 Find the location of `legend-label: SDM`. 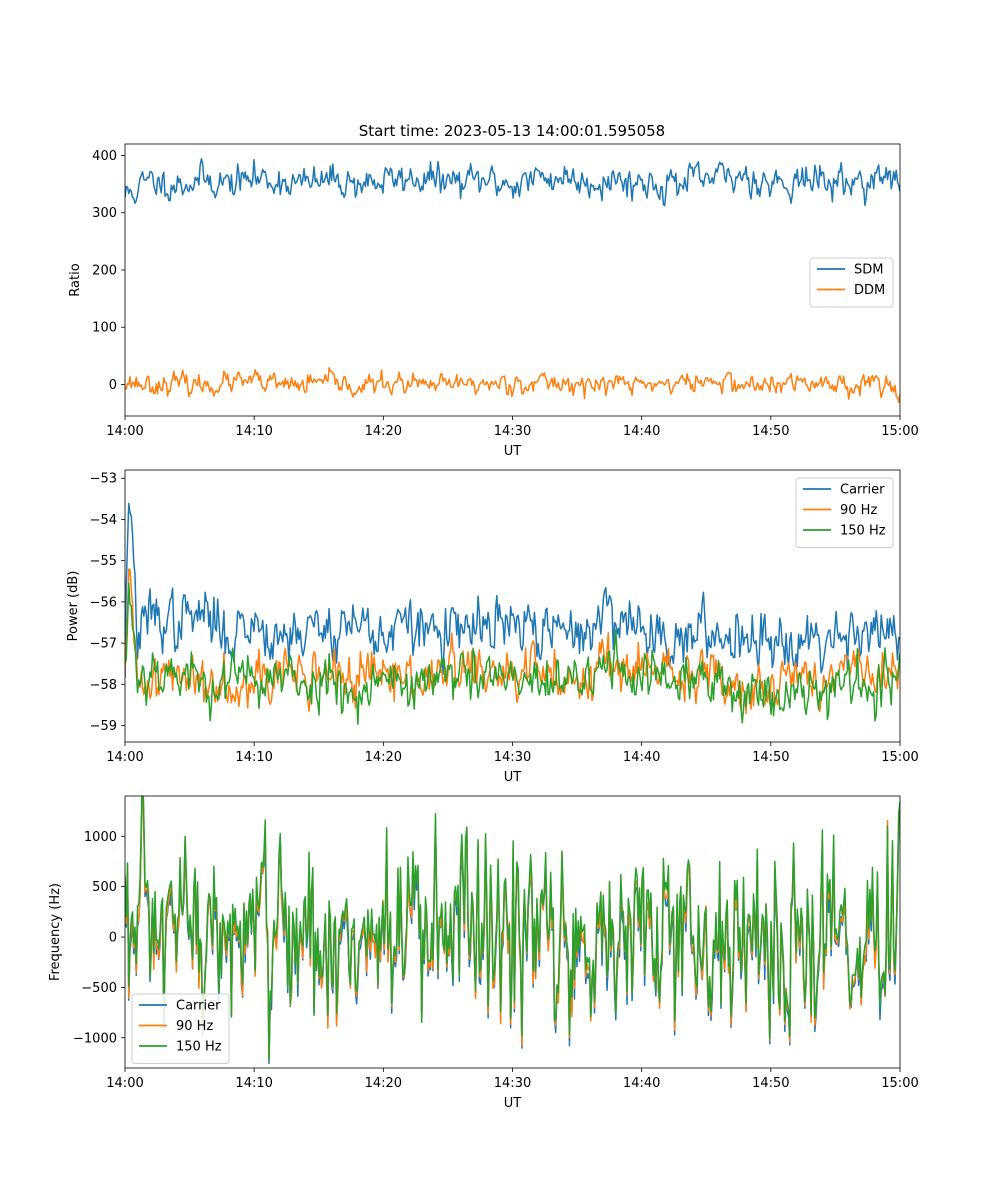

legend-label: SDM is located at coordinates (868, 270).